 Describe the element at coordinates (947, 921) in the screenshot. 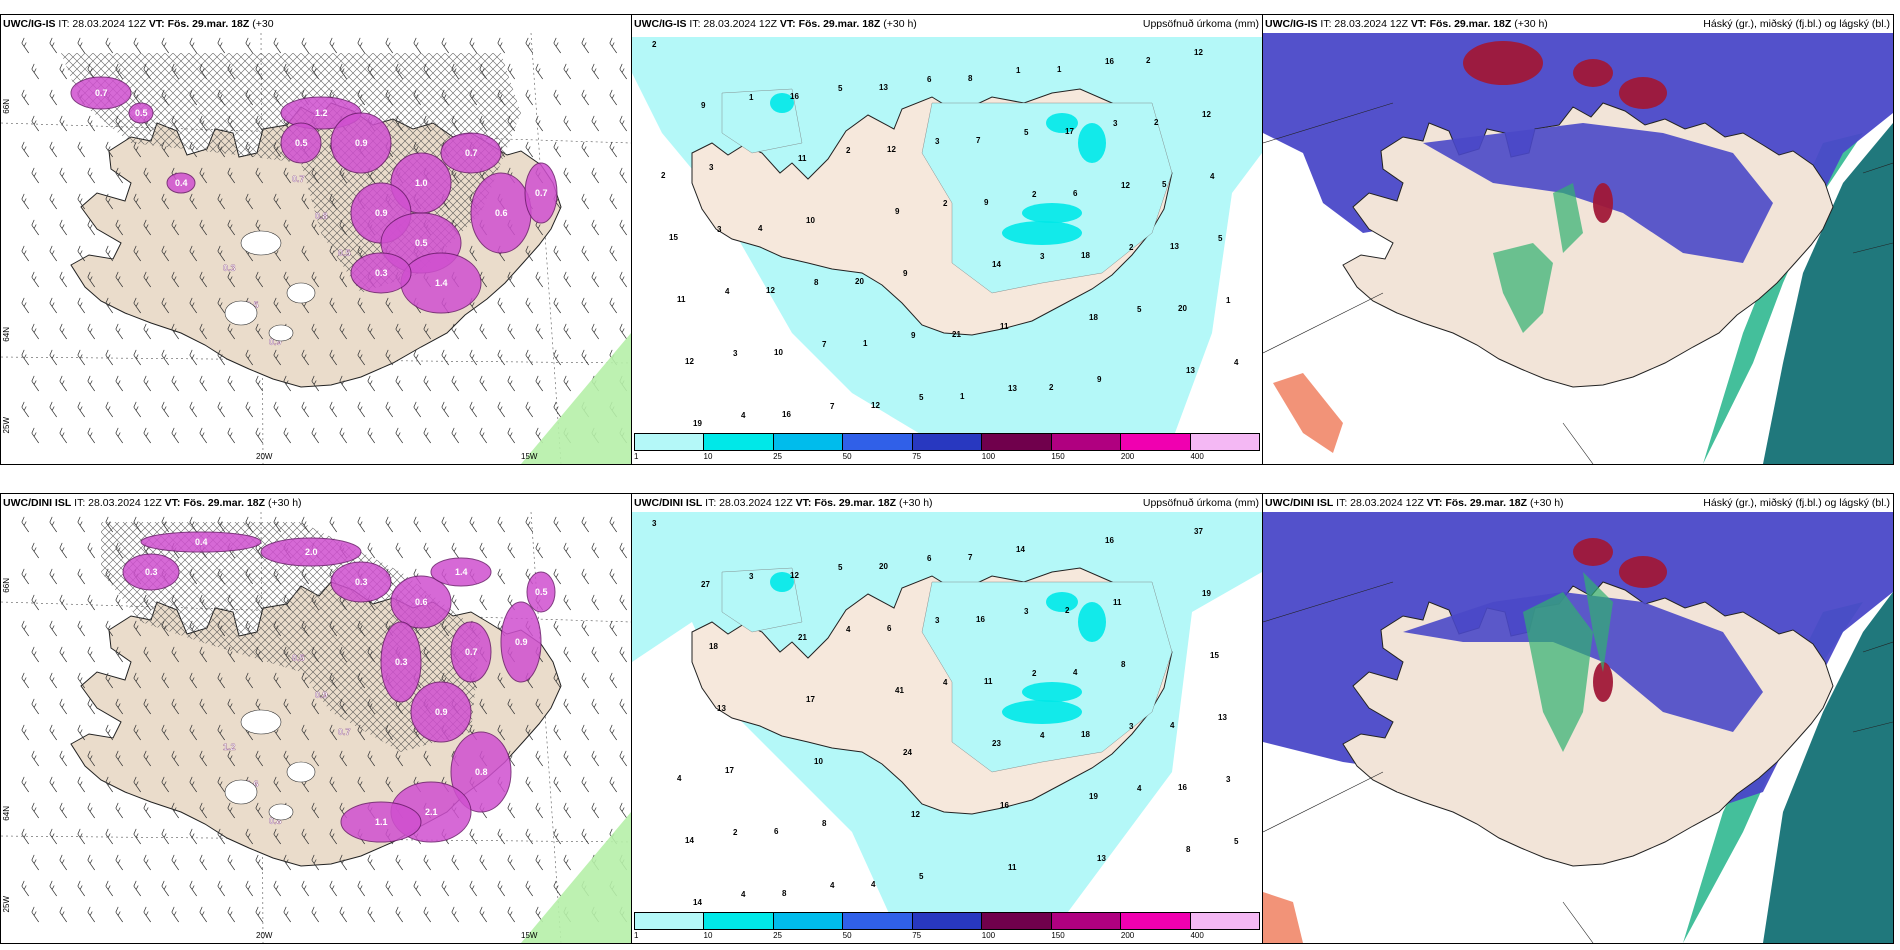

I see `colorbar` at that location.